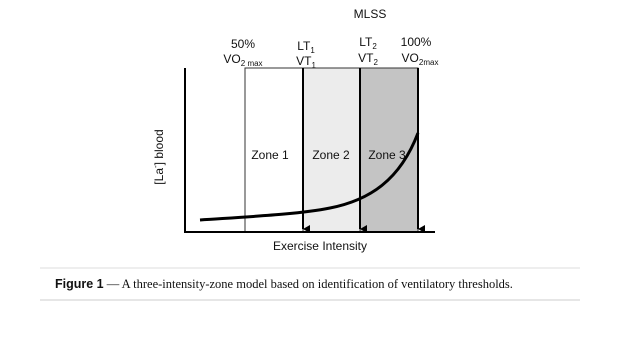  I want to click on zone-1-box, so click(274, 150).